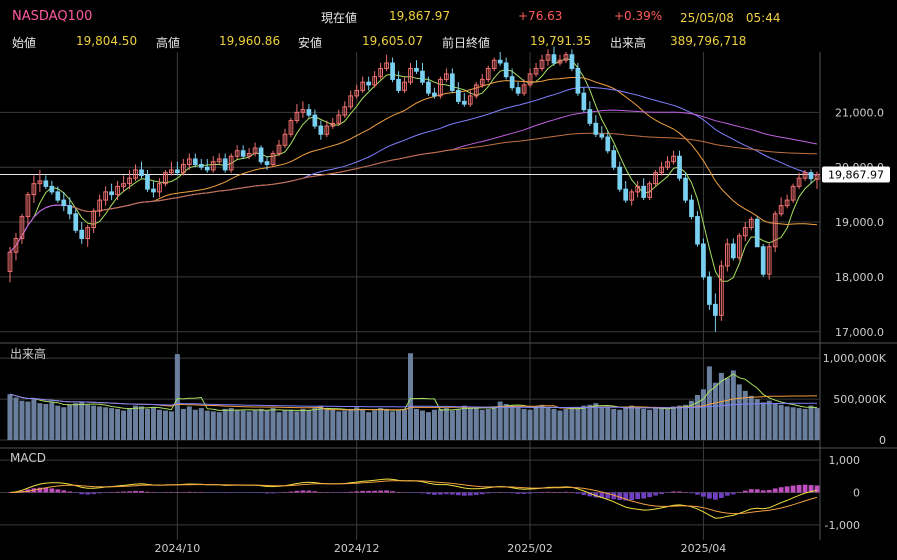 This screenshot has width=897, height=560. Describe the element at coordinates (178, 548) in the screenshot. I see `date-tick-label: 2024/10` at that location.